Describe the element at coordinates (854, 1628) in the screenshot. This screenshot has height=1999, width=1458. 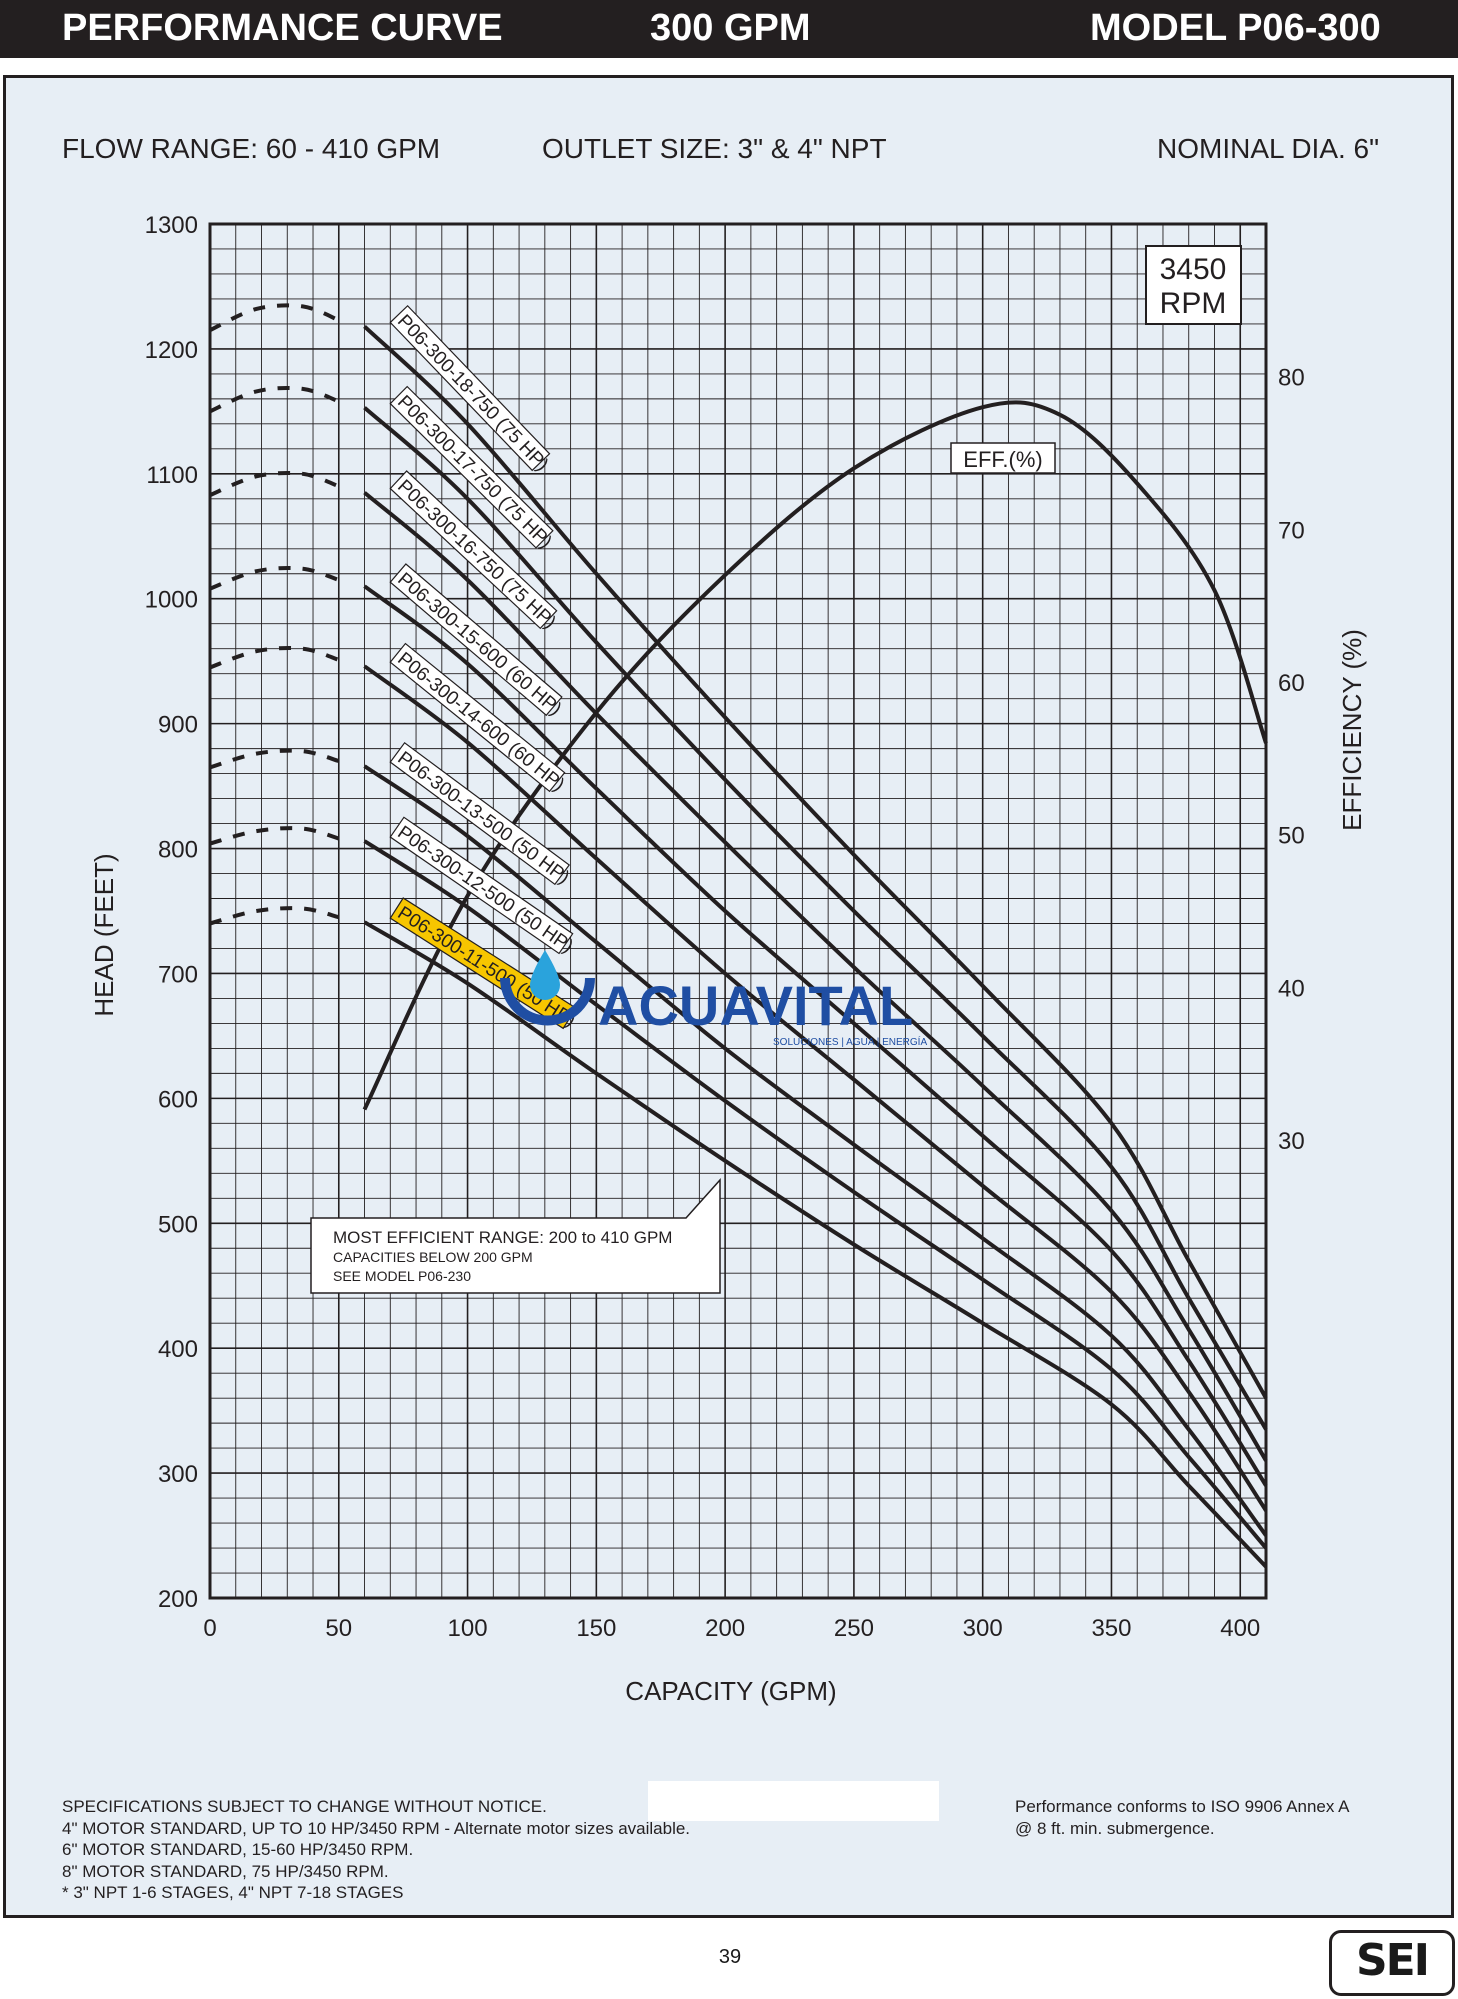
I see `x-tick-label: 250` at that location.